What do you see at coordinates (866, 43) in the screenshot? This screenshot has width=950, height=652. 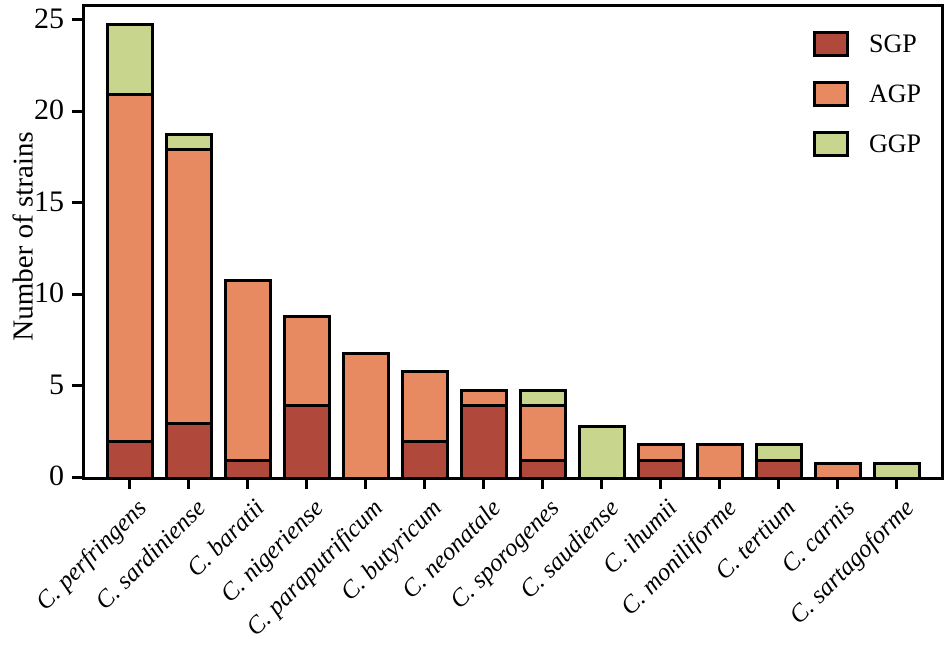 I see `legend-item-sgp: SGP` at bounding box center [866, 43].